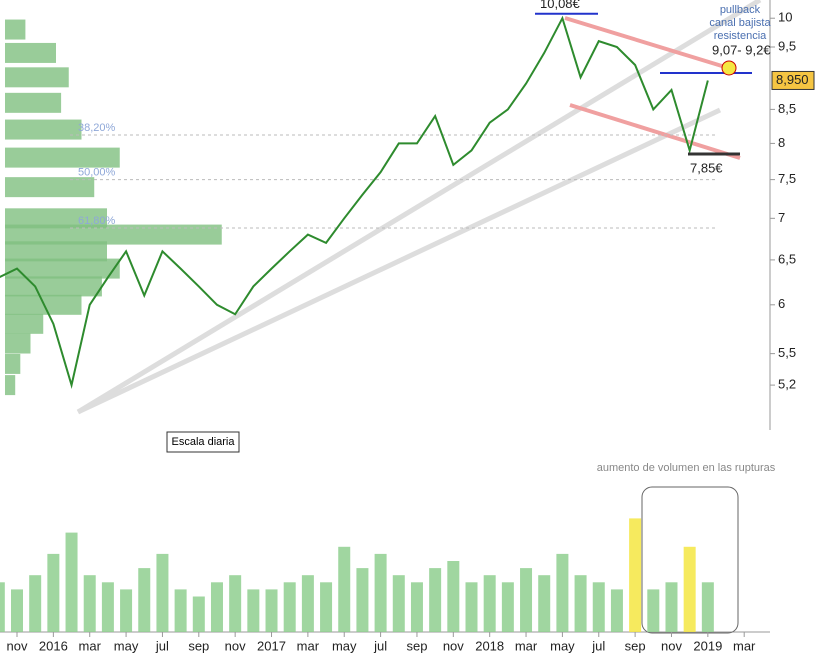 The image size is (816, 666). I want to click on y-tick-label: 6, so click(781, 303).